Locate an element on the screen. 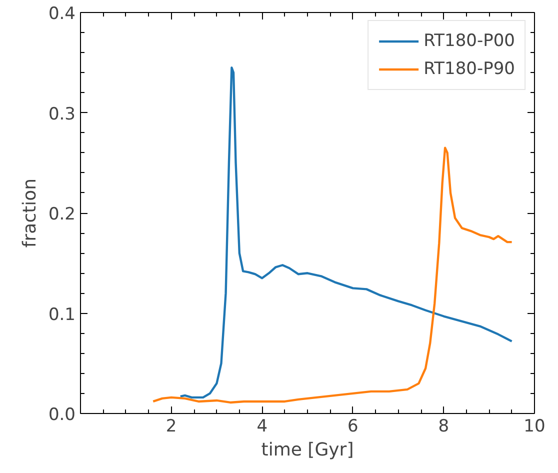  x-tick-label: 8 is located at coordinates (444, 426).